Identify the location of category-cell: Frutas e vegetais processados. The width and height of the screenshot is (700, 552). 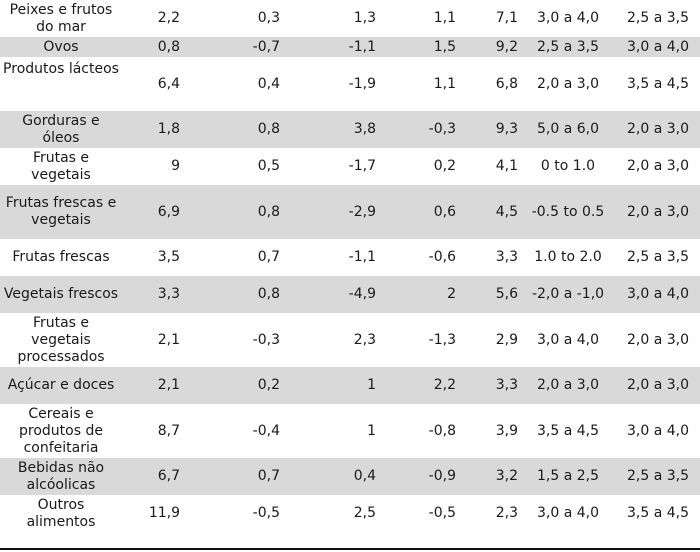
(61, 339).